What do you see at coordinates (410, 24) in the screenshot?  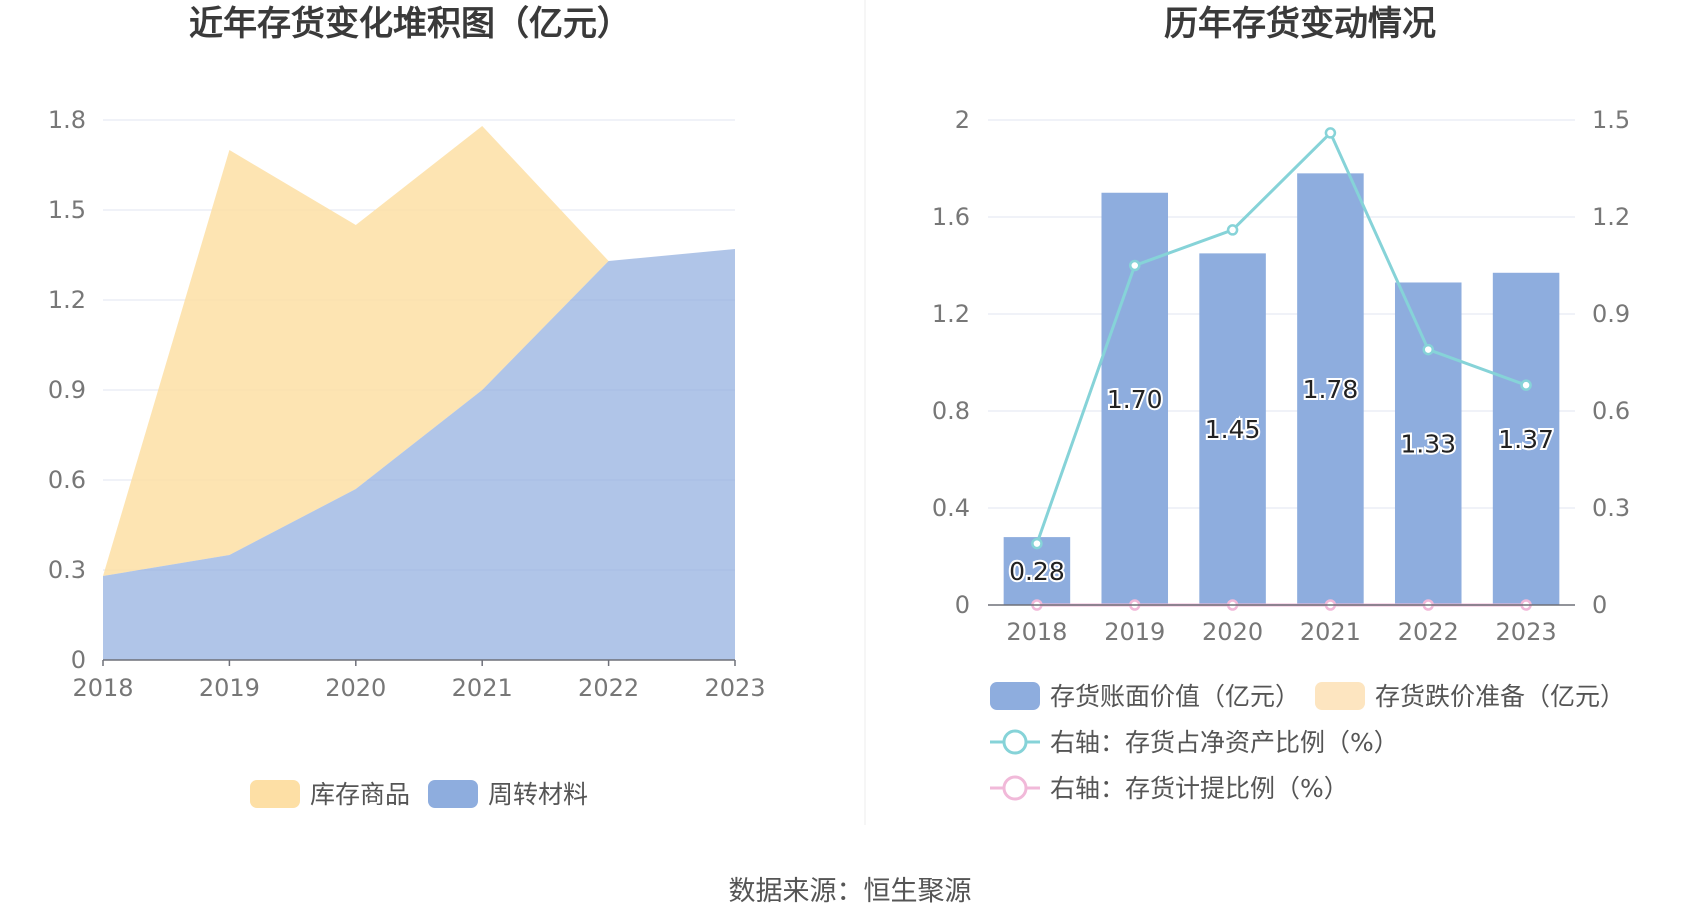 I see `left-chart-title: 近年存货变化堆积图（亿元）` at bounding box center [410, 24].